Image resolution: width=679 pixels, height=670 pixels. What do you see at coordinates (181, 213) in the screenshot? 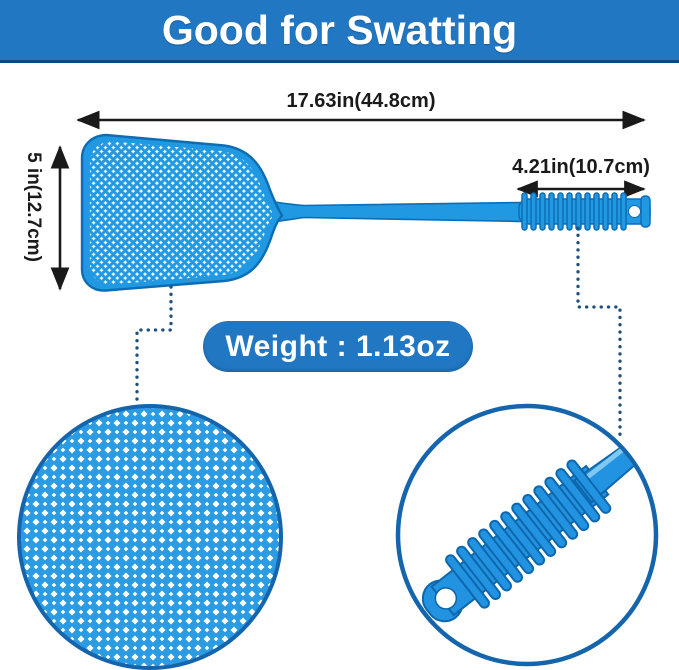
I see `swatter-head-mesh` at bounding box center [181, 213].